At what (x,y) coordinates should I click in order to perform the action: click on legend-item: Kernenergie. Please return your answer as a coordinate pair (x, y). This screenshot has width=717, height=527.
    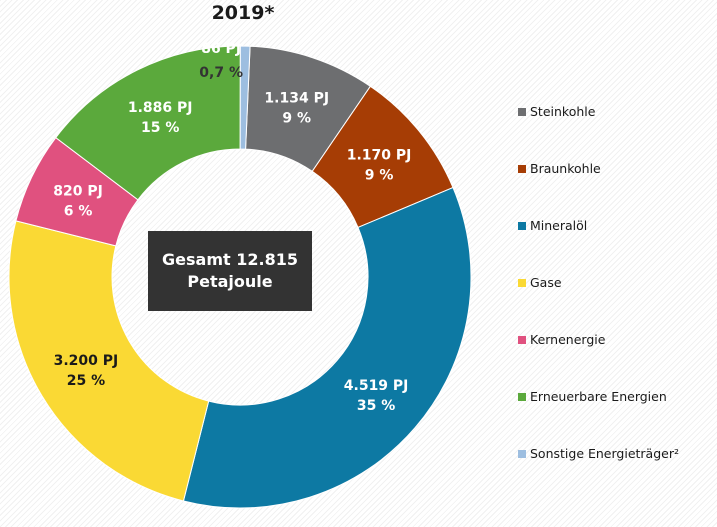
    Looking at the image, I should click on (561, 339).